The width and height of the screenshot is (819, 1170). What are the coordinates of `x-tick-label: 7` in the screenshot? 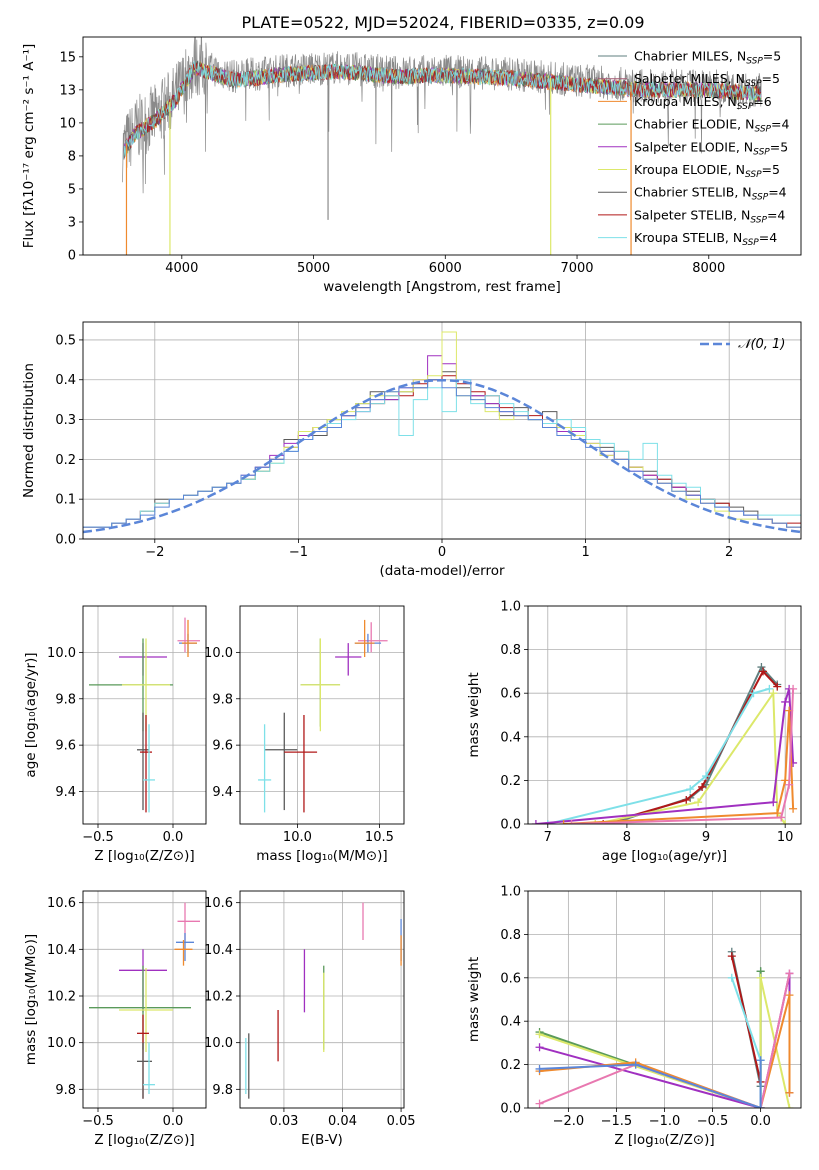 It's located at (548, 837).